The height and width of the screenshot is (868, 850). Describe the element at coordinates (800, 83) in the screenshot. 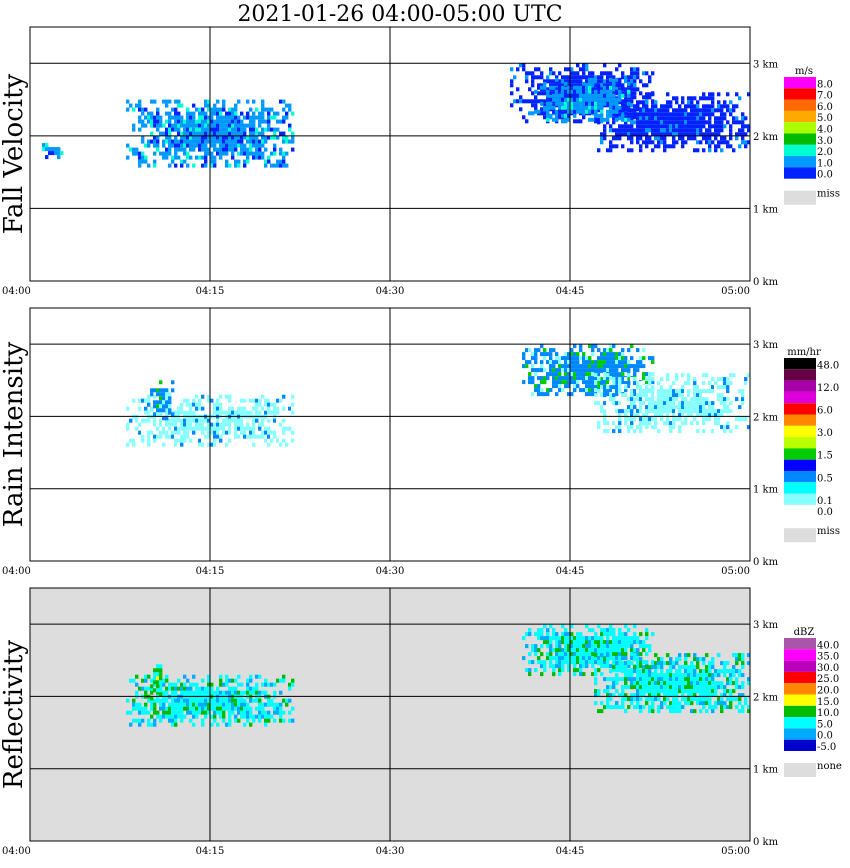

I see `colorbar-swatch` at that location.